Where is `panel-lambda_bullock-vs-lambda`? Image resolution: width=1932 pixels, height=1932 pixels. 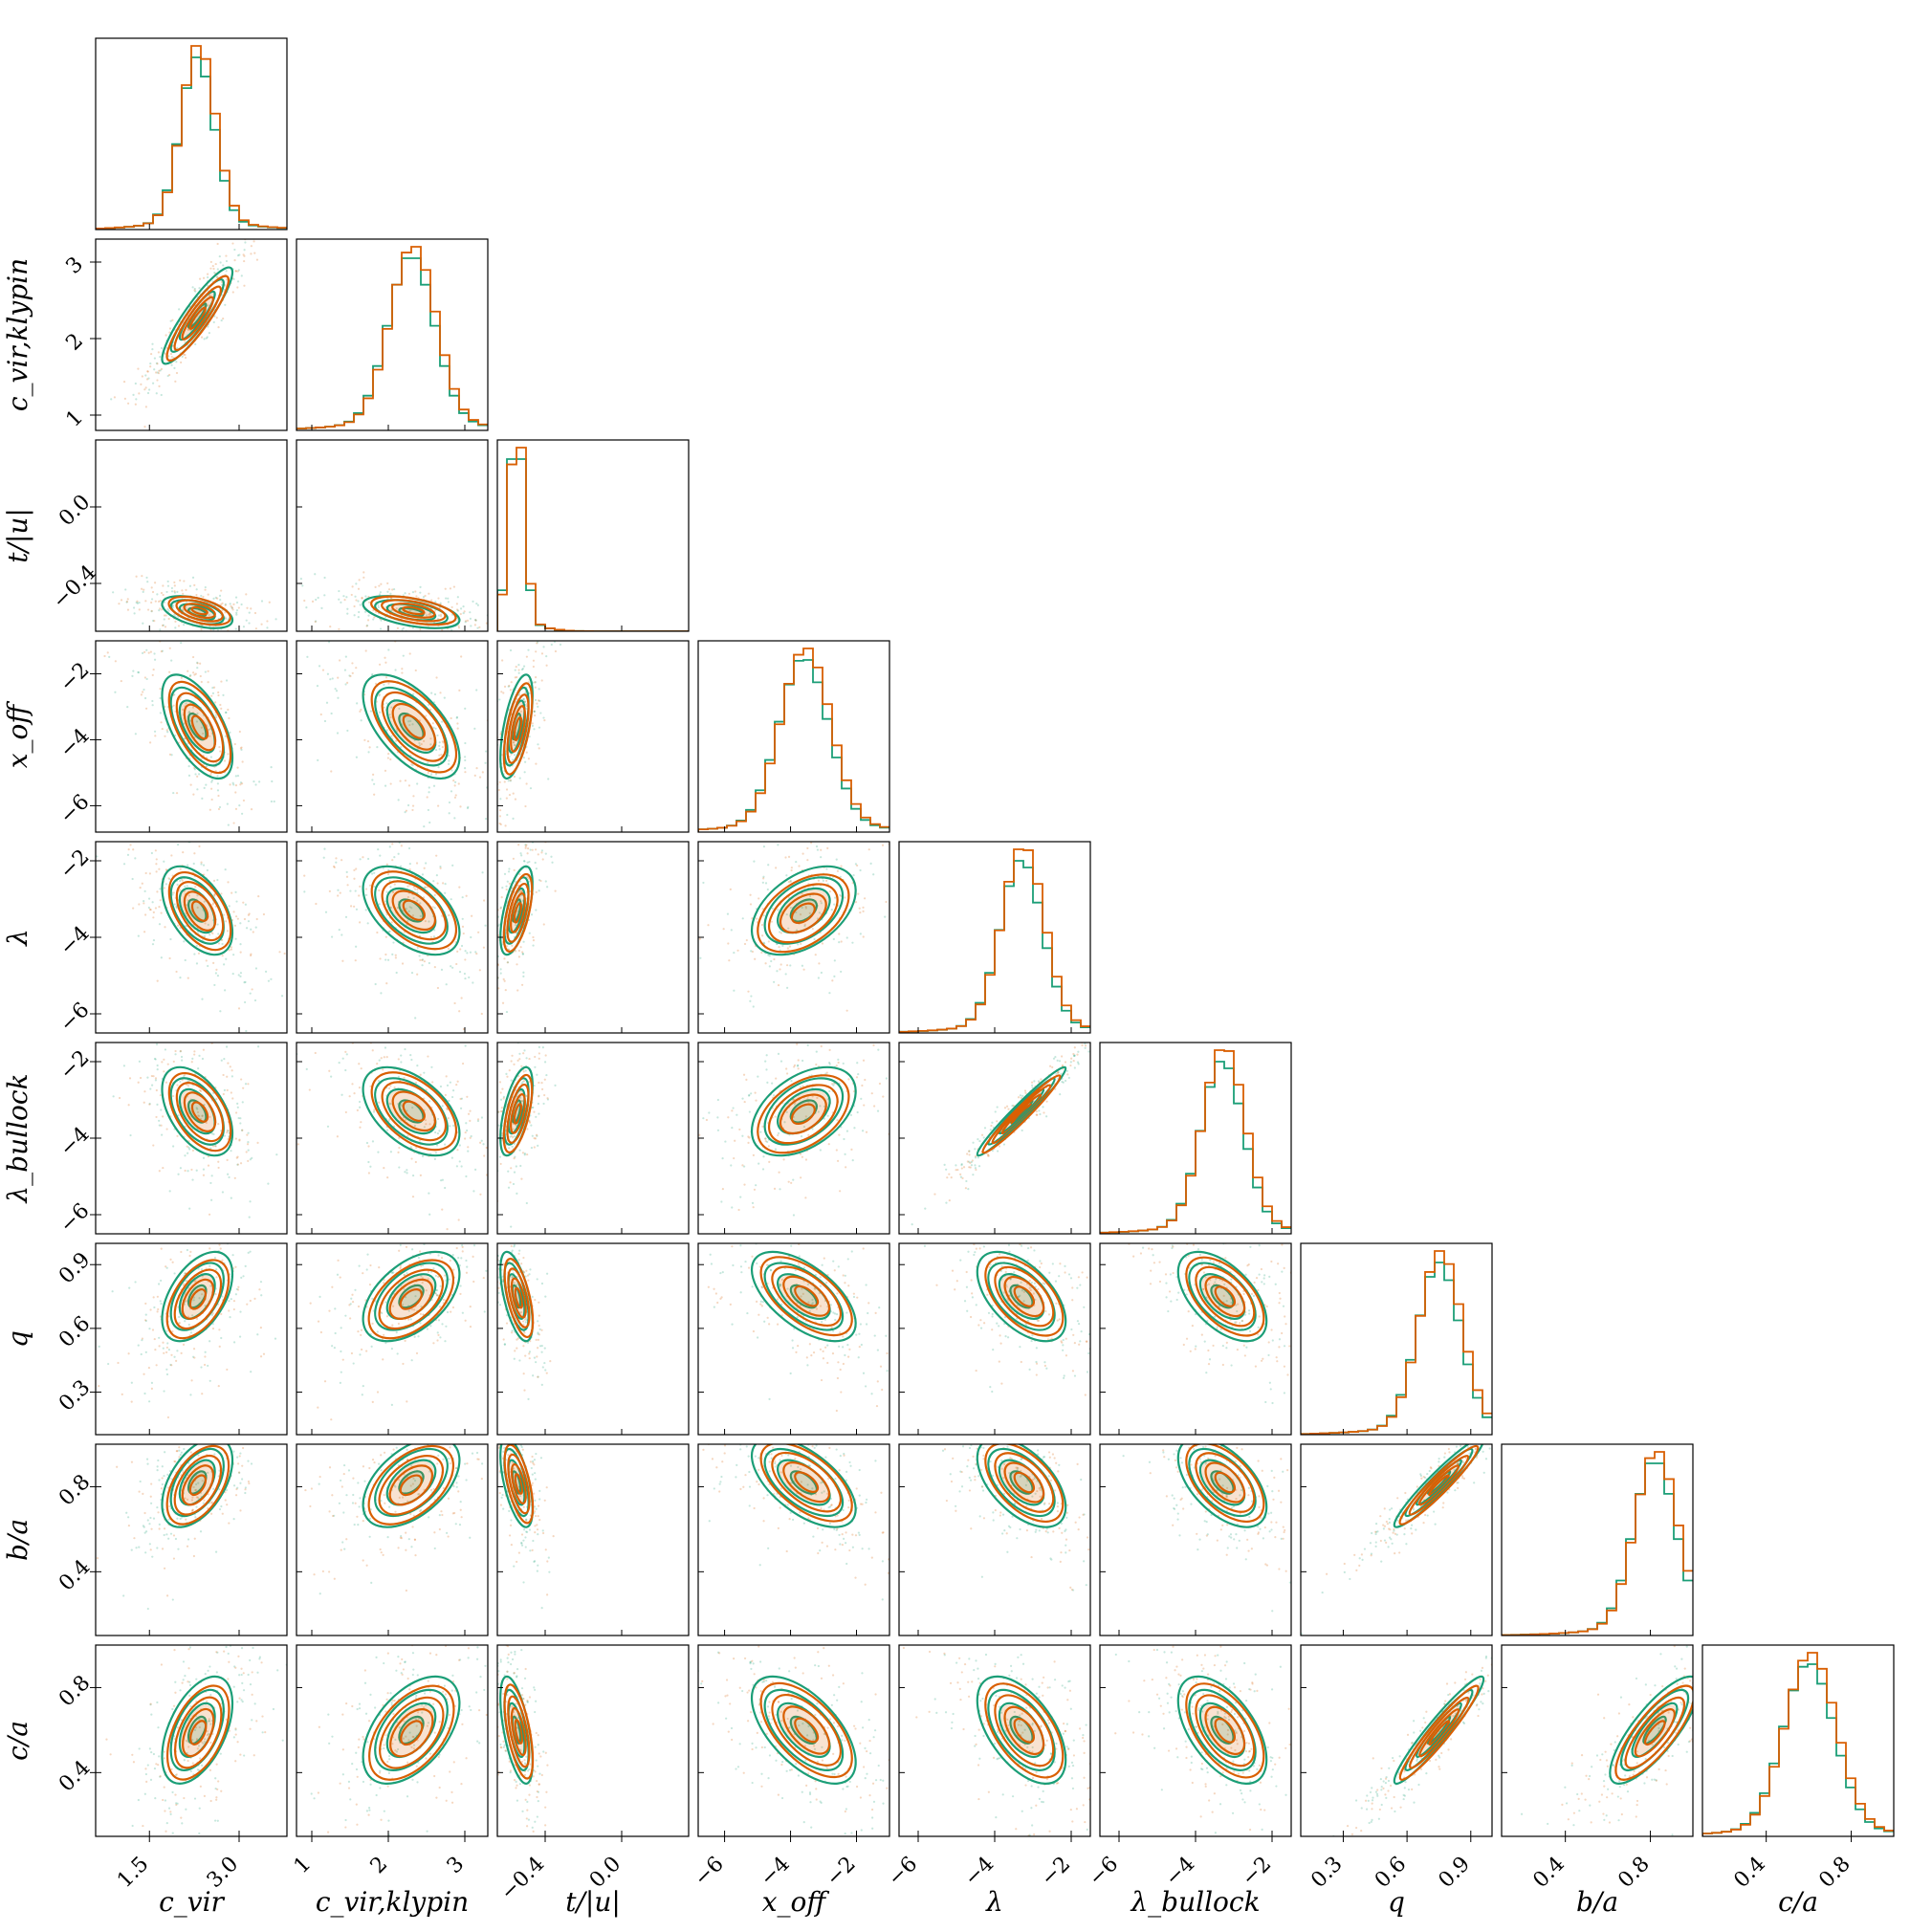
panel-lambda_bullock-vs-lambda is located at coordinates (994, 1138).